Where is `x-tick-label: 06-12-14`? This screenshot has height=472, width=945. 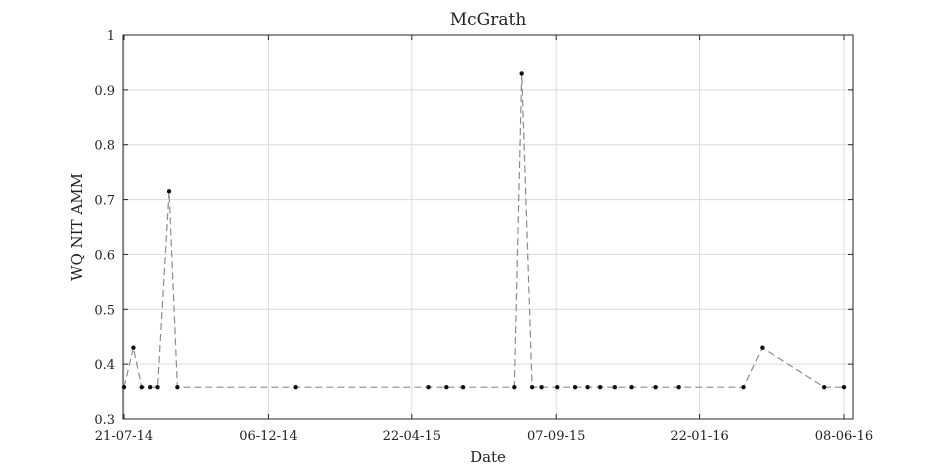 x-tick-label: 06-12-14 is located at coordinates (268, 436).